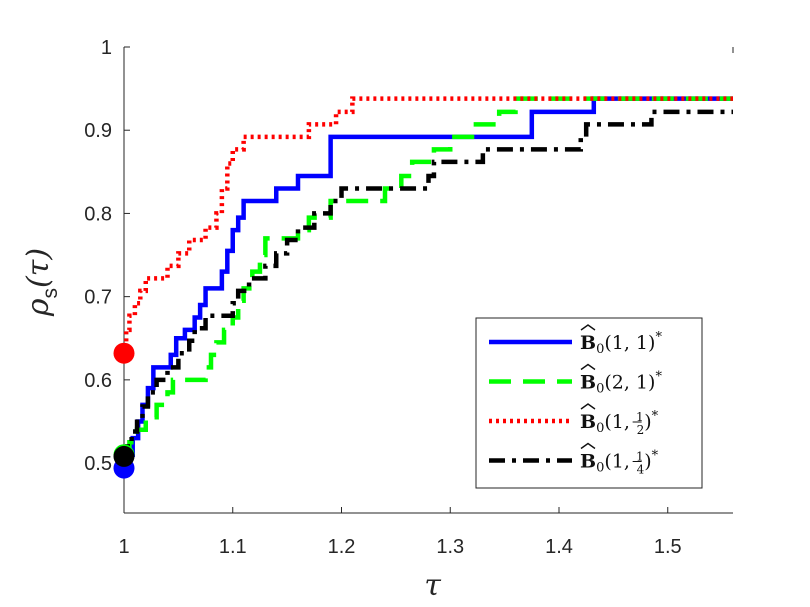  Describe the element at coordinates (123, 547) in the screenshot. I see `x-tick-label: 1` at that location.